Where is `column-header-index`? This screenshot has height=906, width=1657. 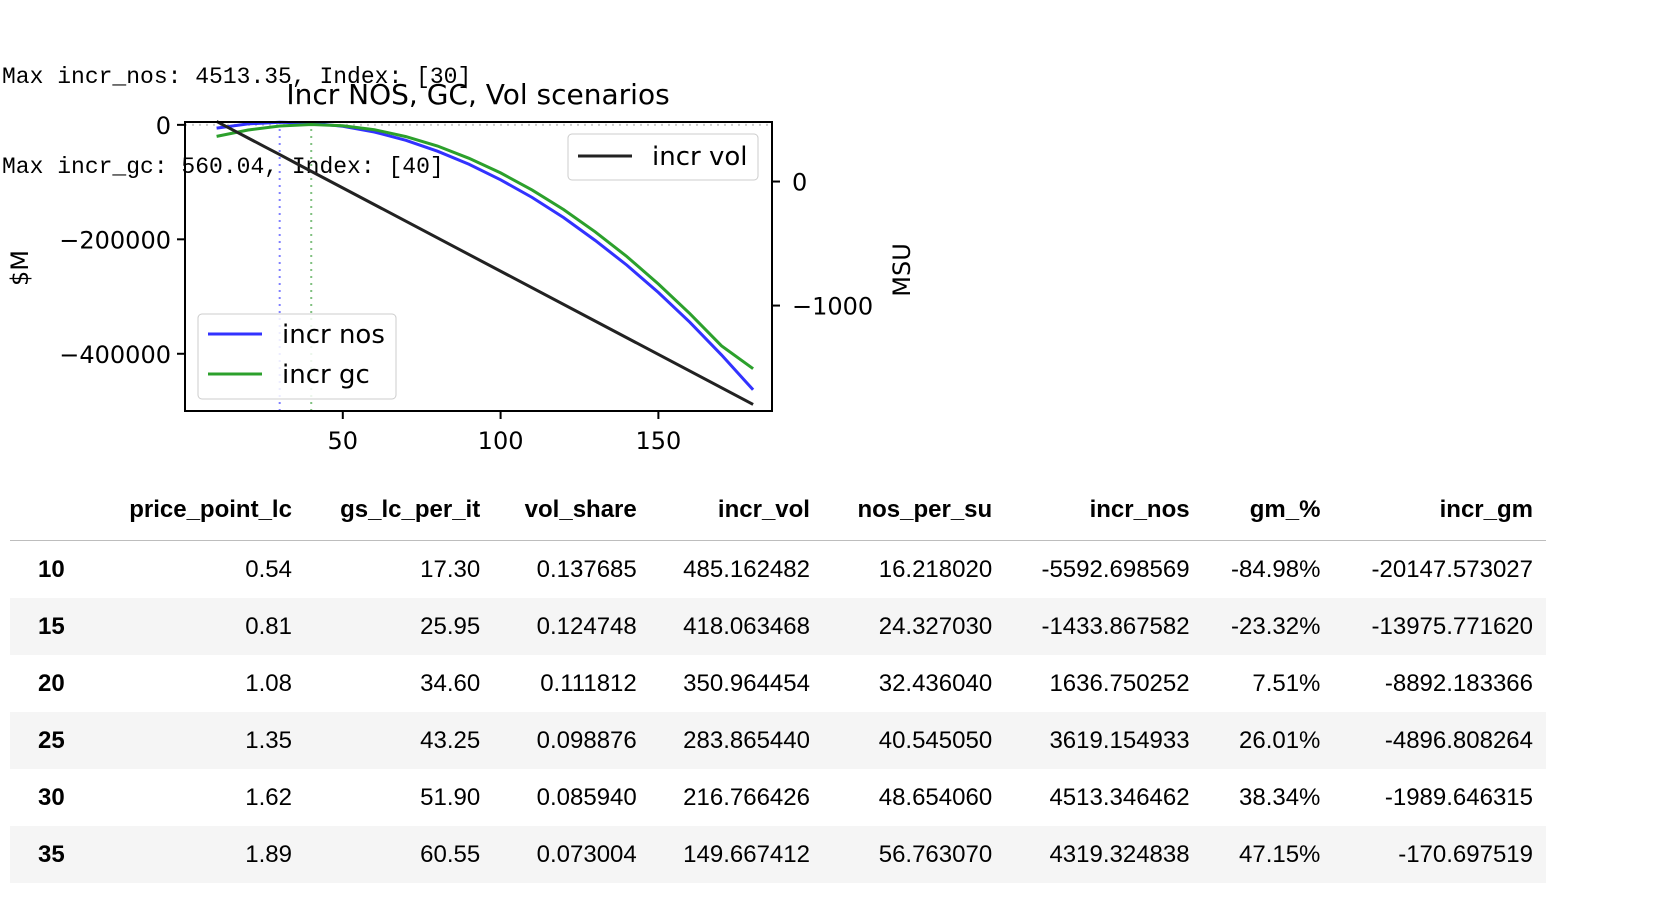
column-header-index is located at coordinates (50, 510).